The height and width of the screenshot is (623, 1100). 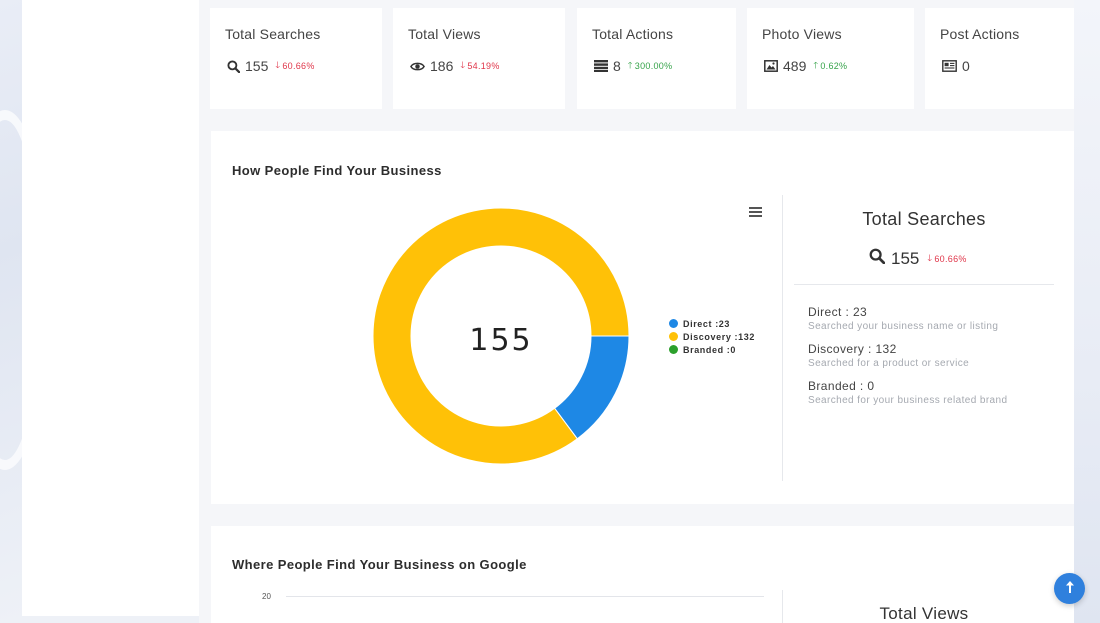 I want to click on side-change-down: 🡓 60.66%, so click(x=946, y=259).